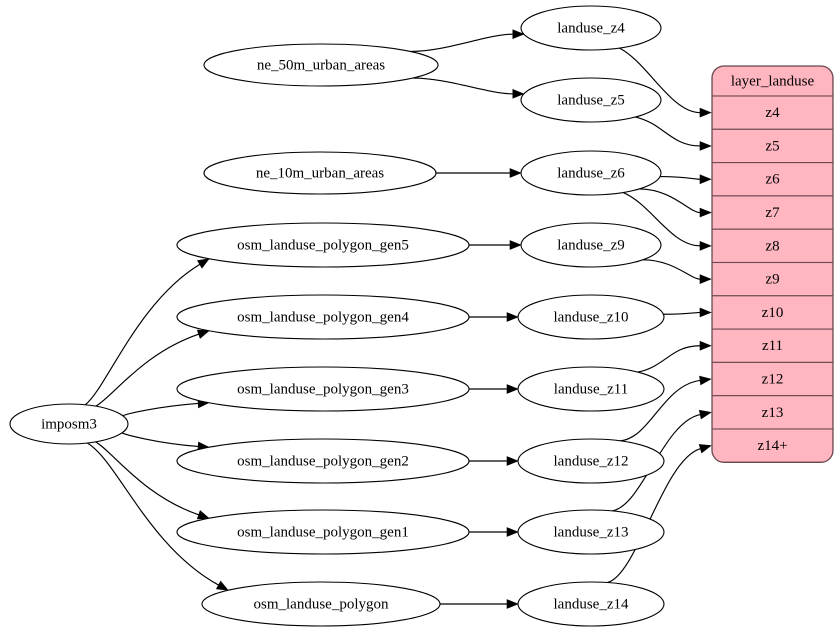 This screenshot has width=839, height=635. Describe the element at coordinates (773, 413) in the screenshot. I see `table-row-label-z13: z13` at that location.